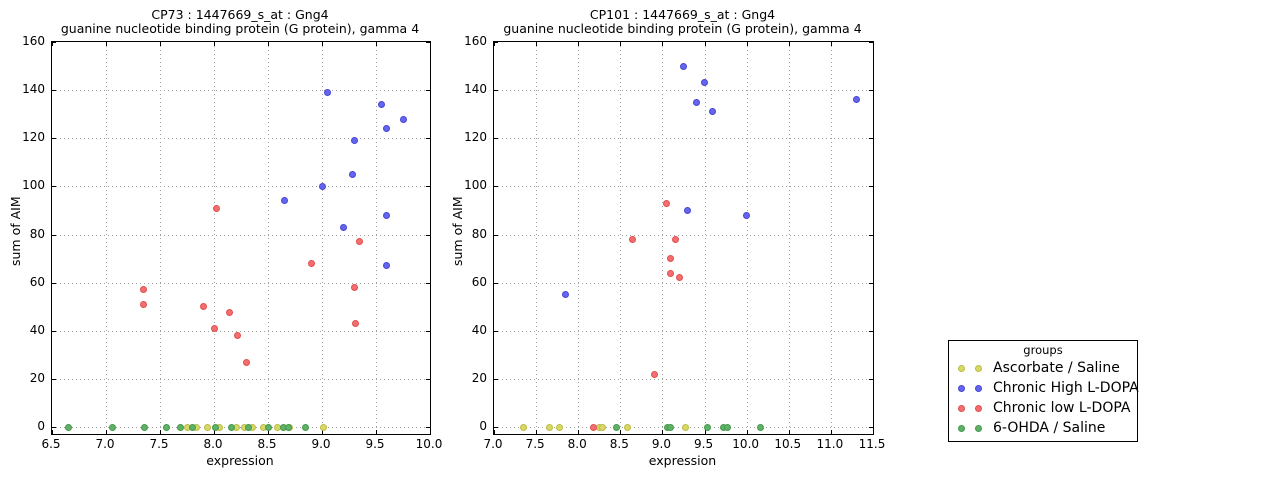  Describe the element at coordinates (577, 444) in the screenshot. I see `x-tick-label: 8.0` at that location.